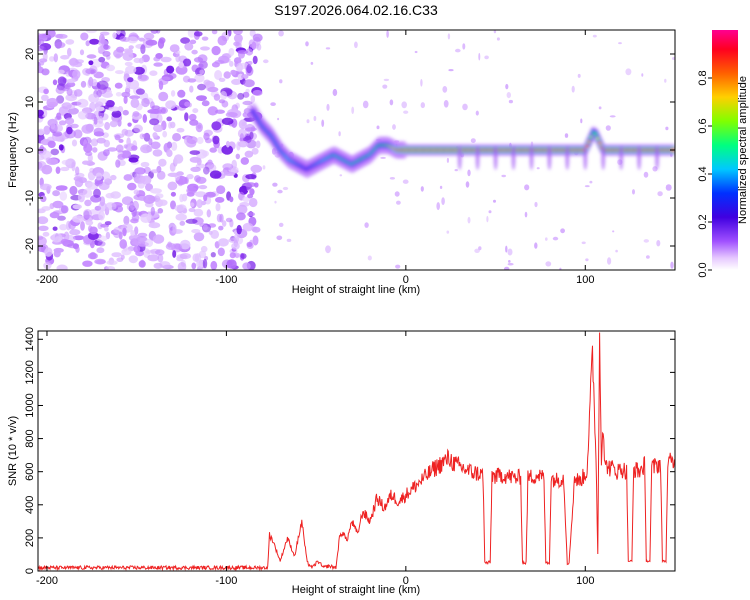 Image resolution: width=750 pixels, height=600 pixels. Describe the element at coordinates (47, 581) in the screenshot. I see `x-tick-label: -200` at that location.